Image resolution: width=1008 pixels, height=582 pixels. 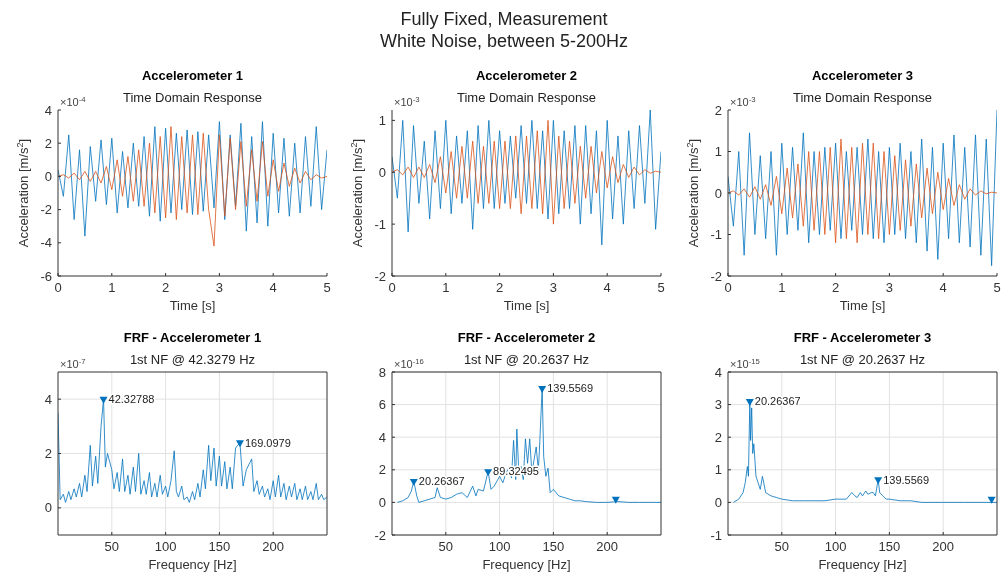 I want to click on annotation: 139.5569, so click(x=570, y=388).